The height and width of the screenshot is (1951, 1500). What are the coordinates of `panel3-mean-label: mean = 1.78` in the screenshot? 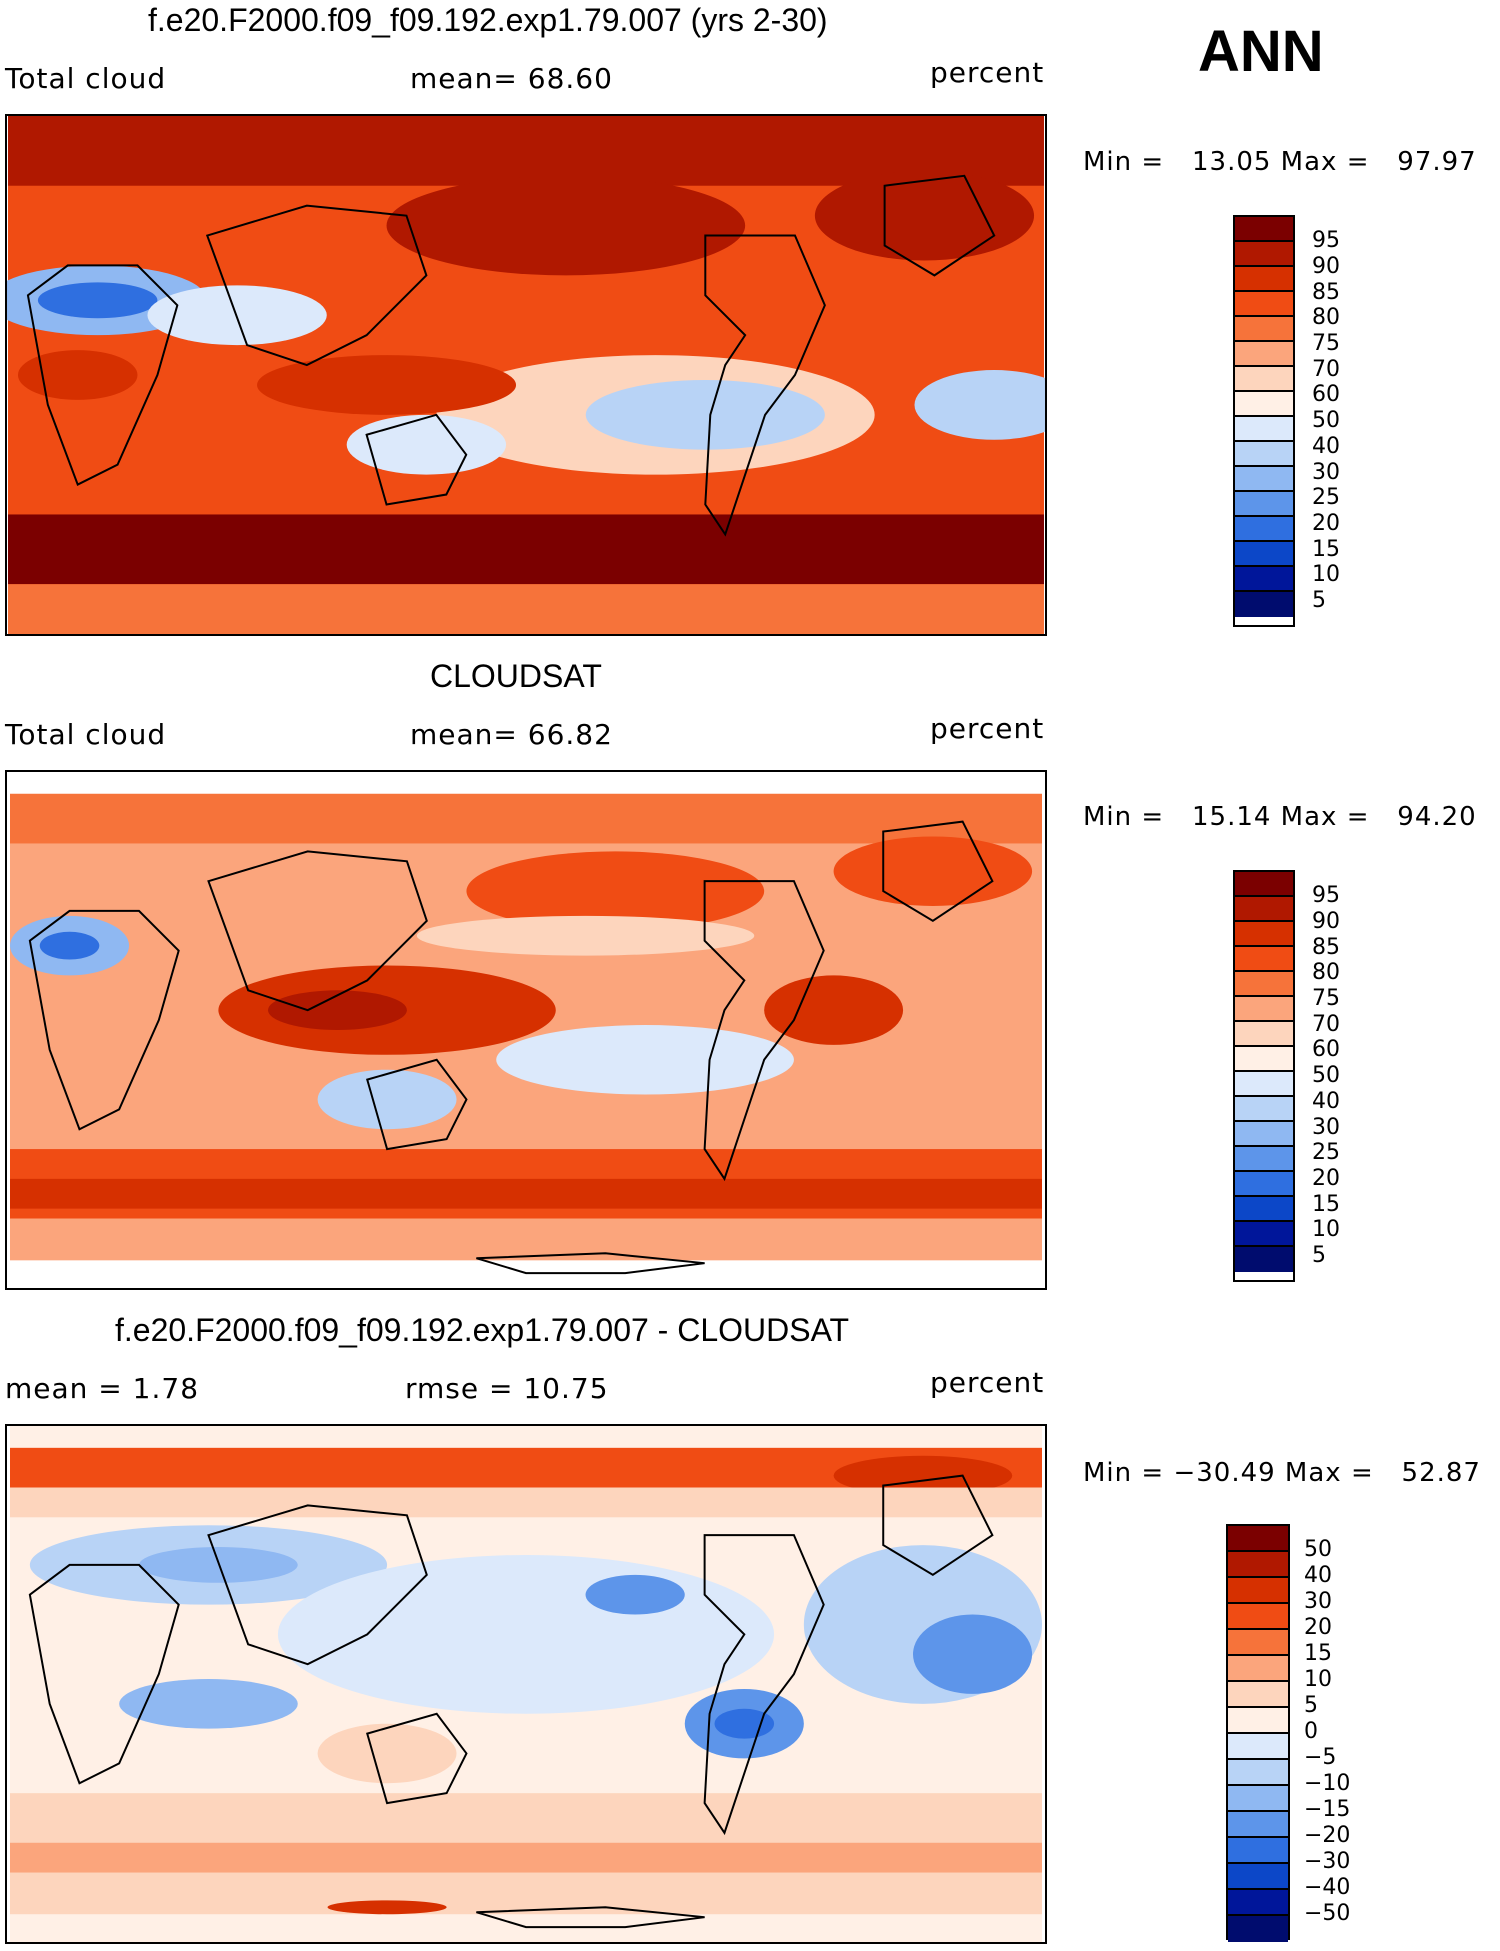 It's located at (102, 1388).